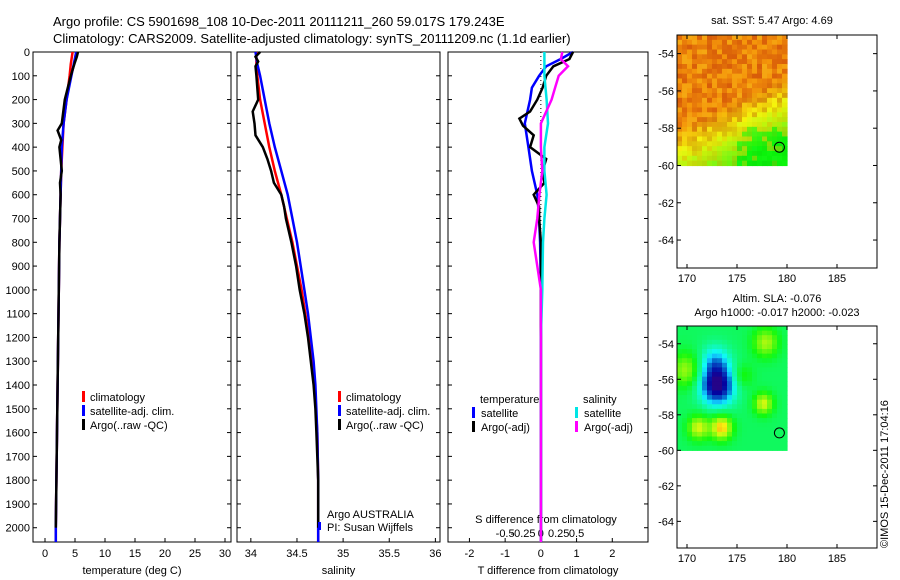 Image resolution: width=900 pixels, height=580 pixels. What do you see at coordinates (666, 204) in the screenshot?
I see `map-y-tick-label: -62` at bounding box center [666, 204].